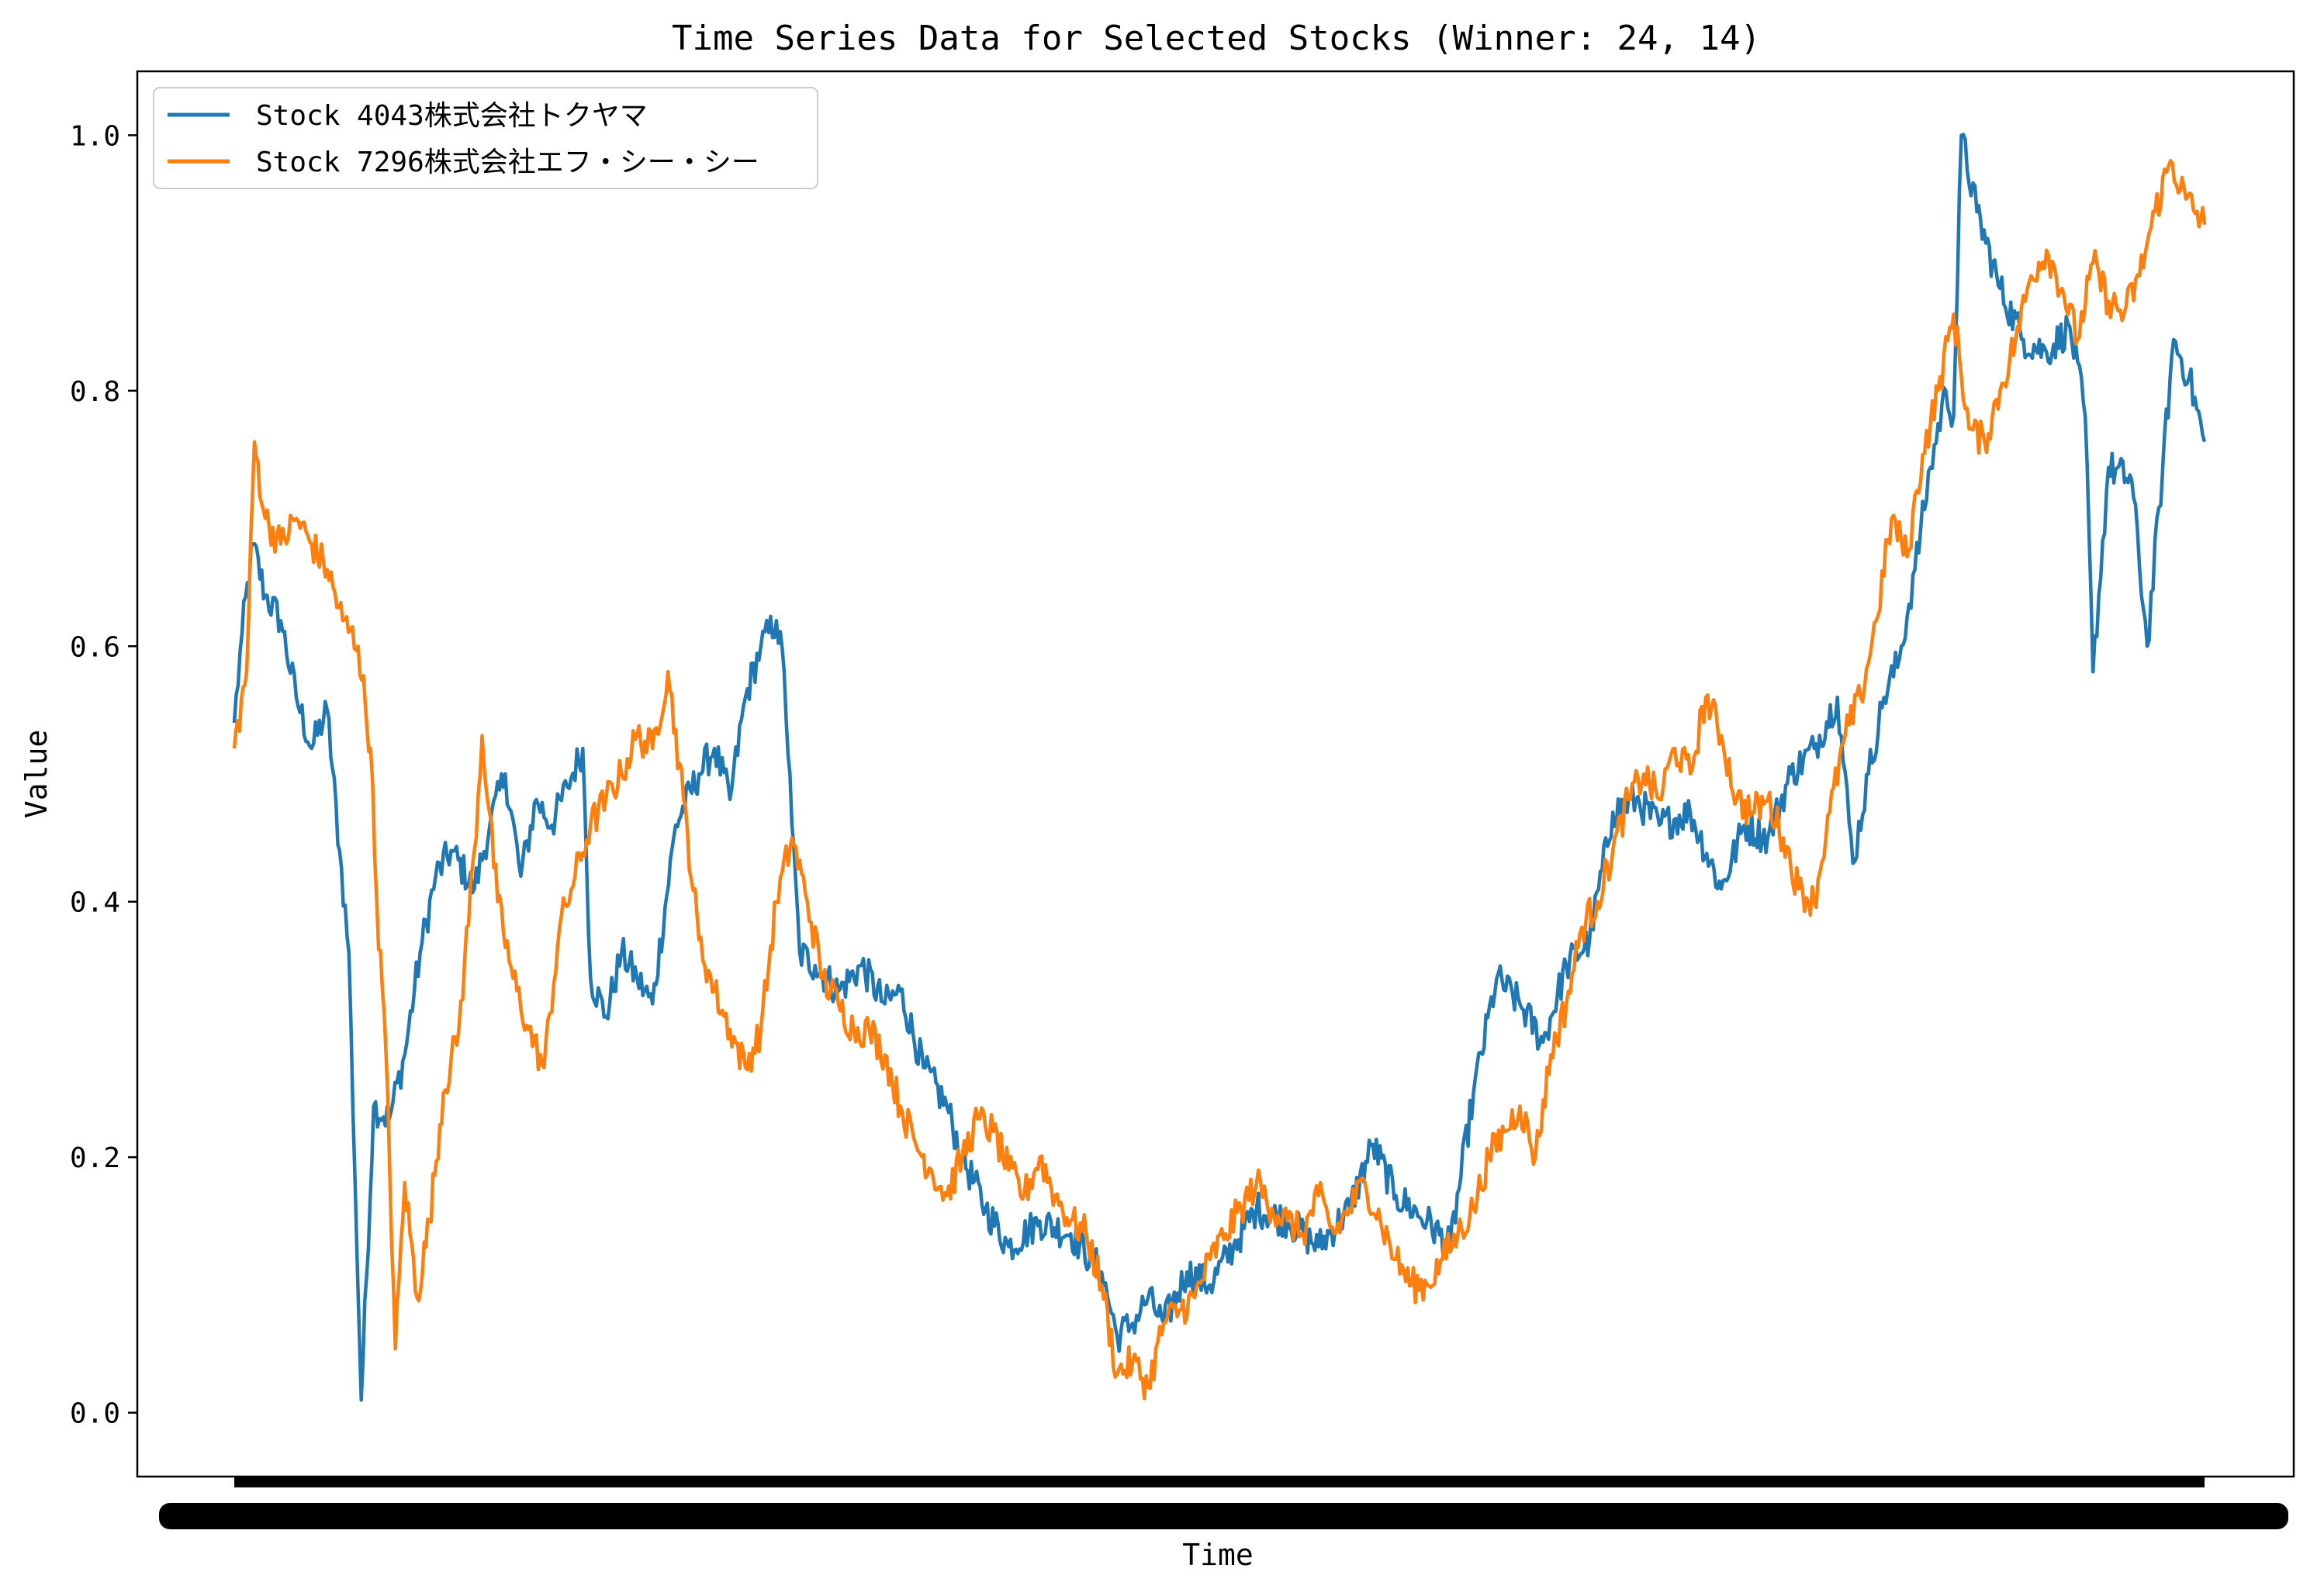  What do you see at coordinates (1218, 1555) in the screenshot?
I see `x-axis-label: Time` at bounding box center [1218, 1555].